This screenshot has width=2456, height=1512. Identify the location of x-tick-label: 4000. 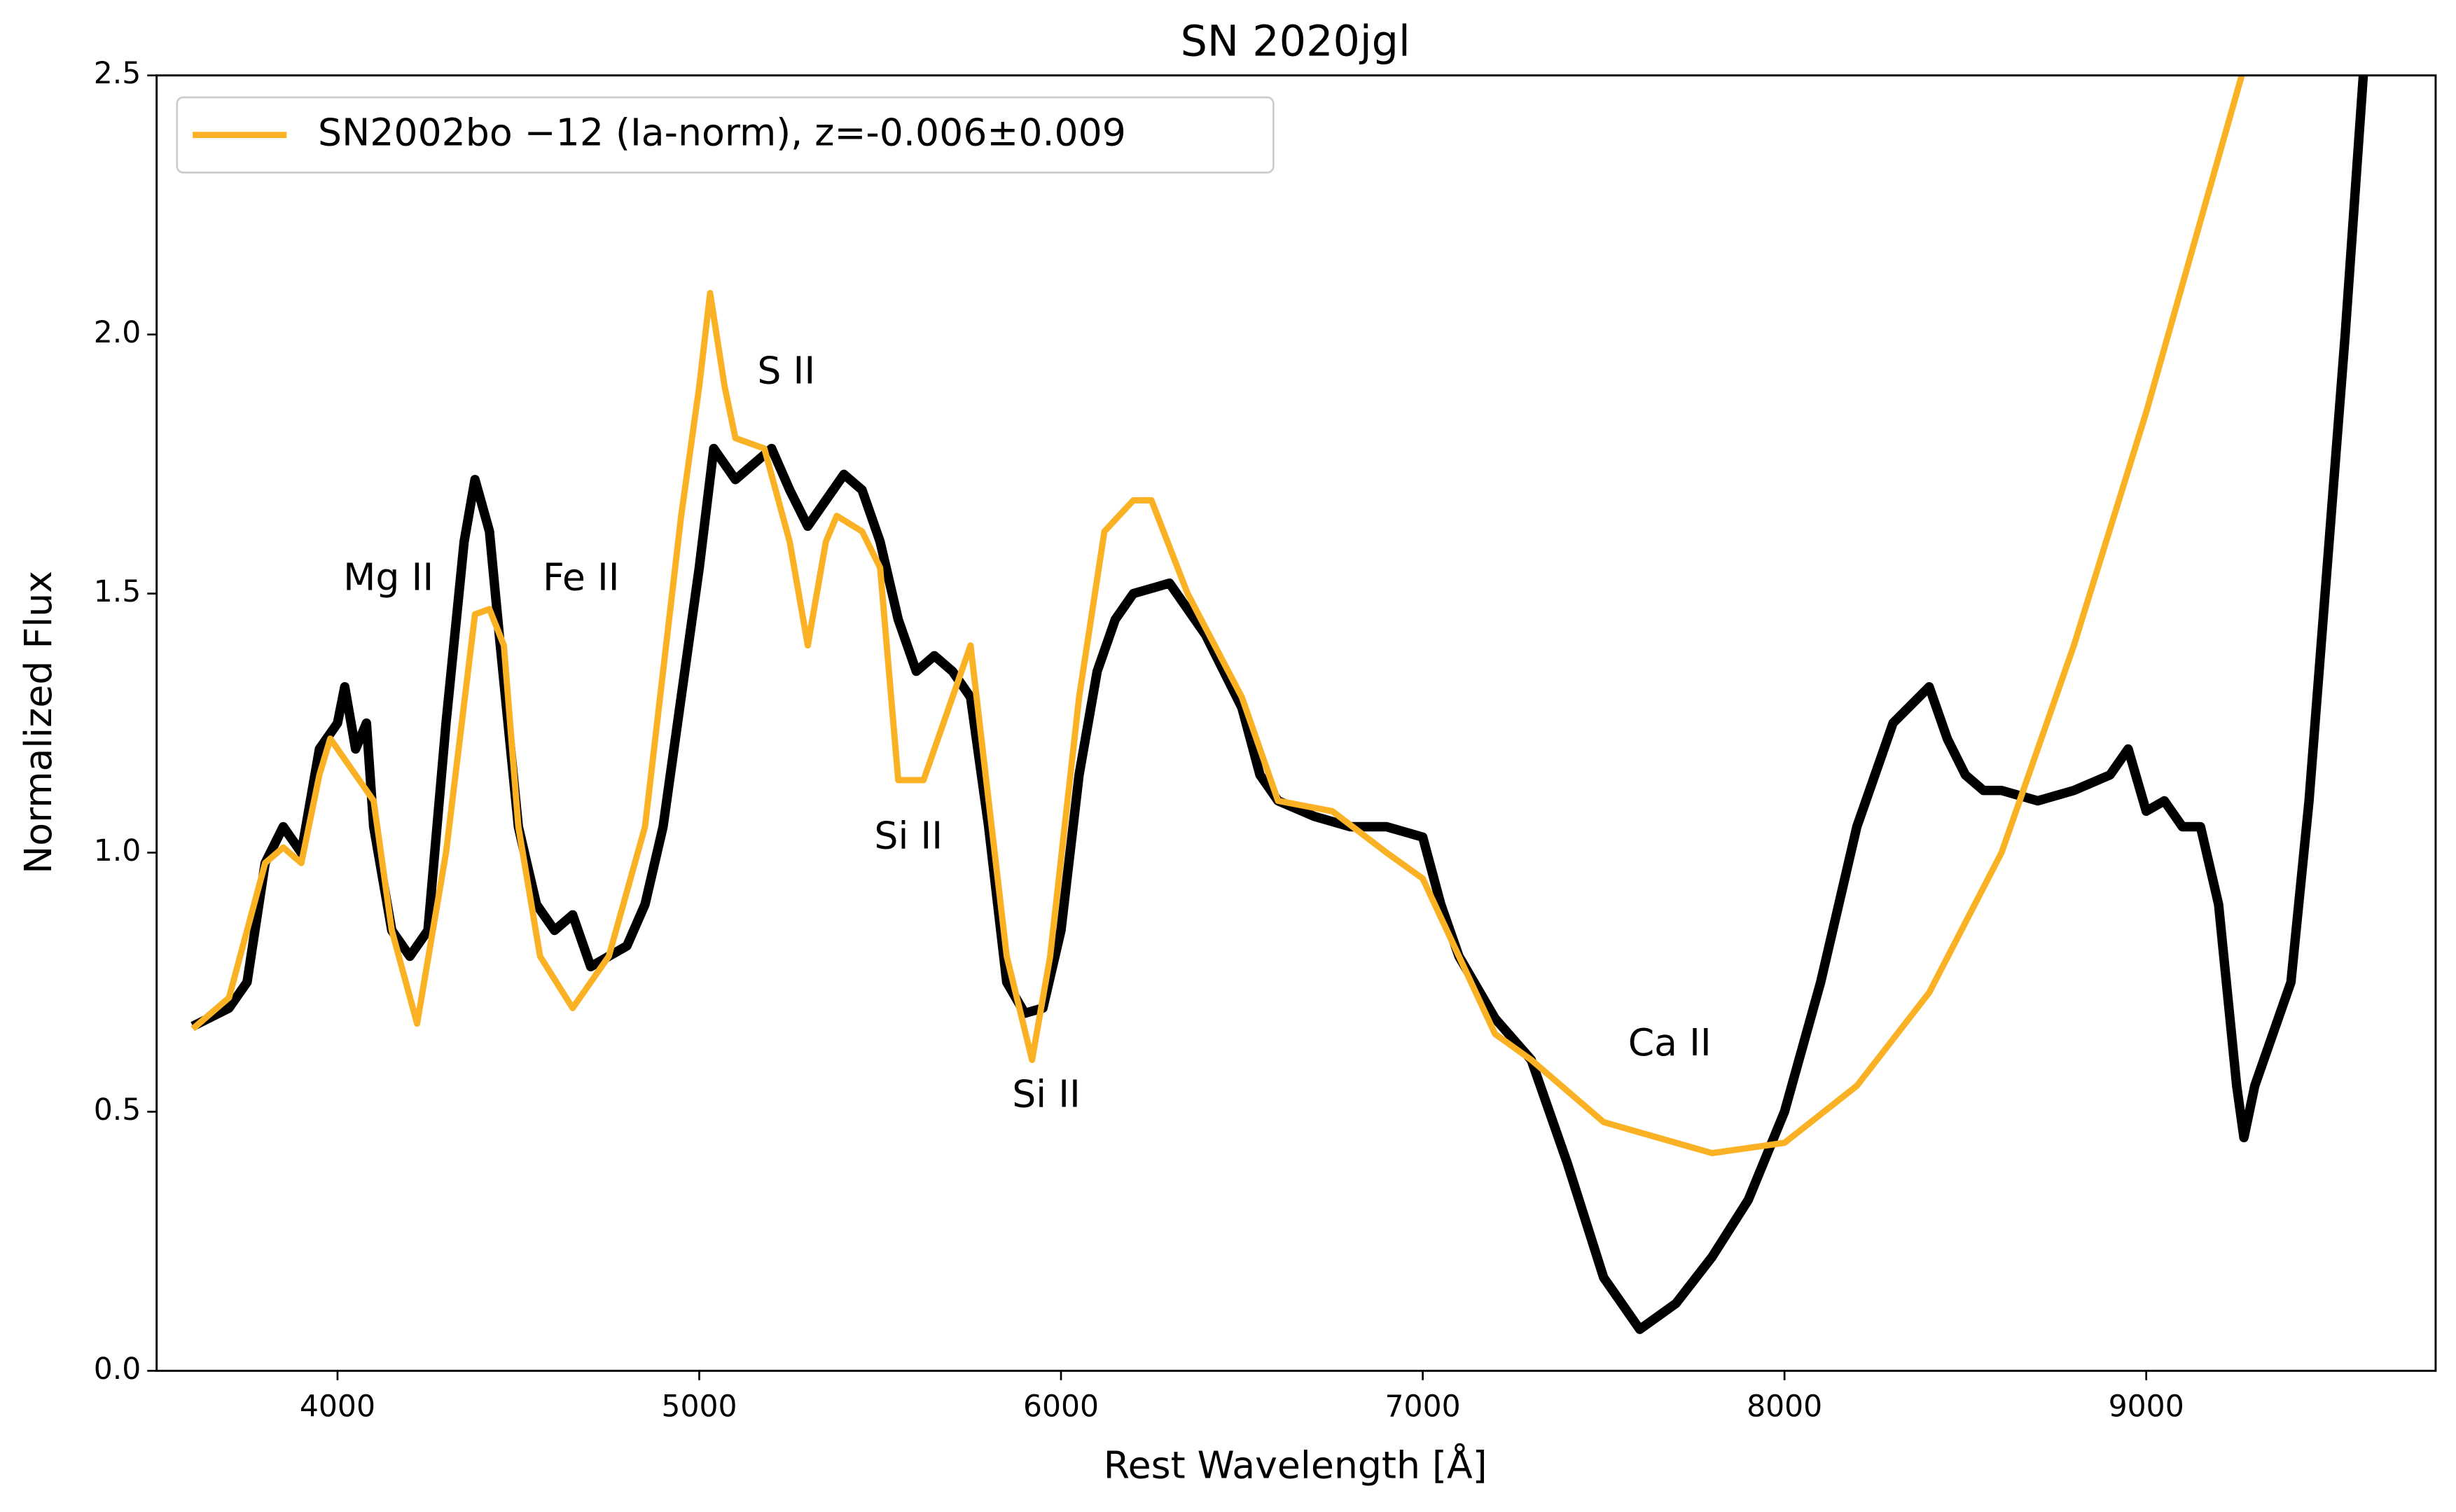
(337, 1407).